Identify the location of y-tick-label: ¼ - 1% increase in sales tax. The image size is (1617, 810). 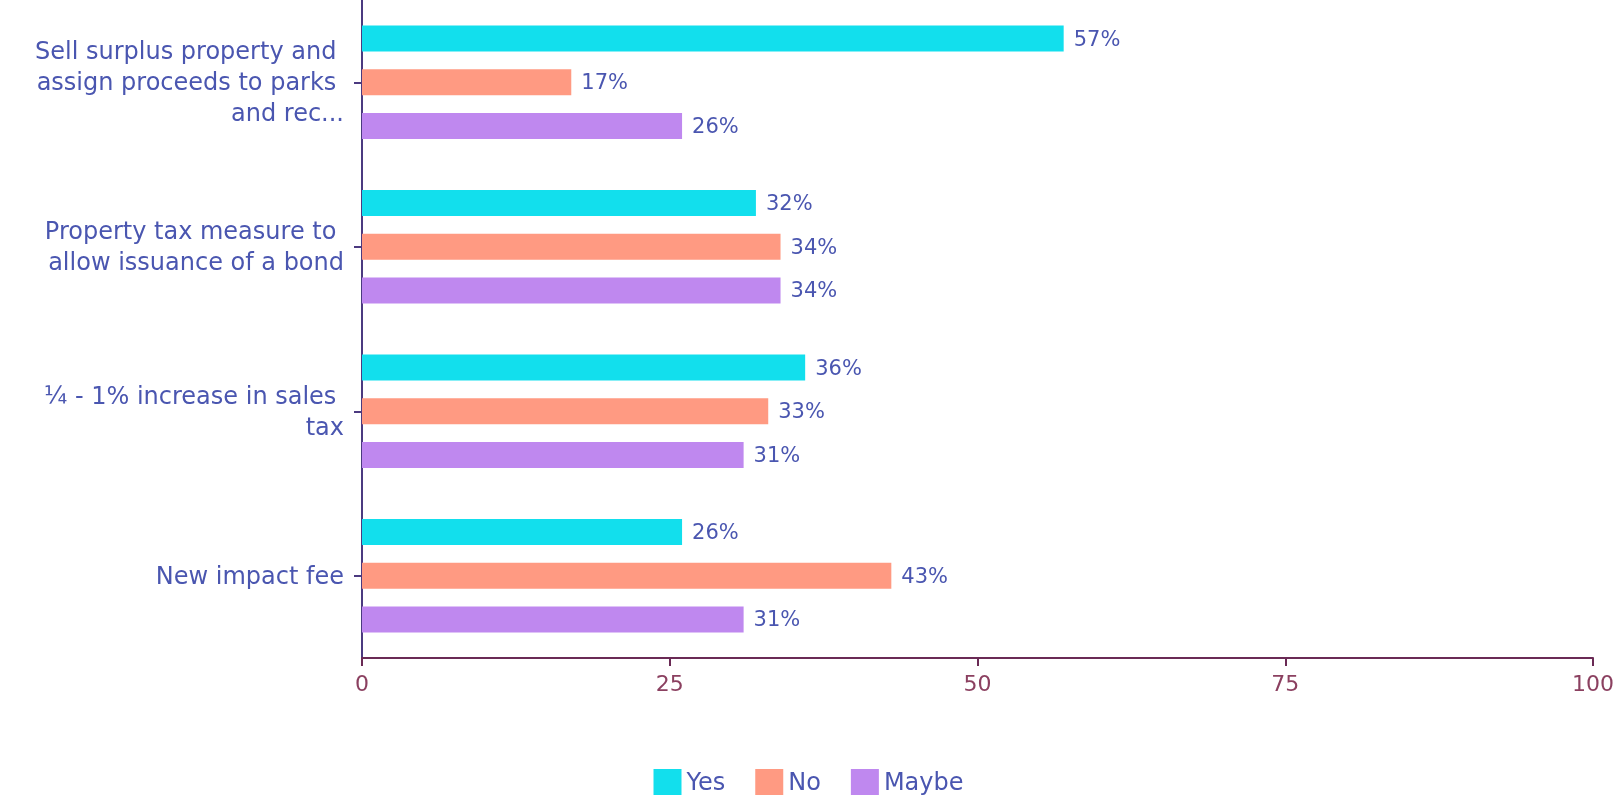
(194, 411).